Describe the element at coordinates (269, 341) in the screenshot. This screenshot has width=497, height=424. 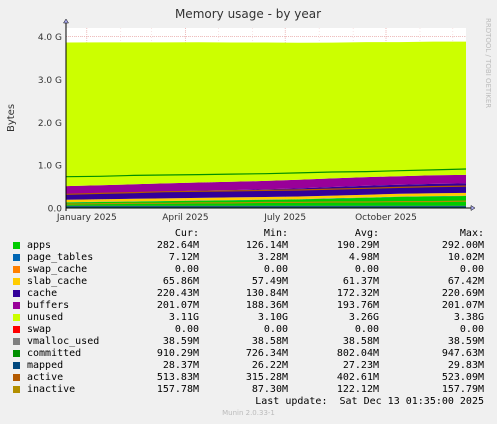
I see `legend-value-min: 38.58M` at that location.